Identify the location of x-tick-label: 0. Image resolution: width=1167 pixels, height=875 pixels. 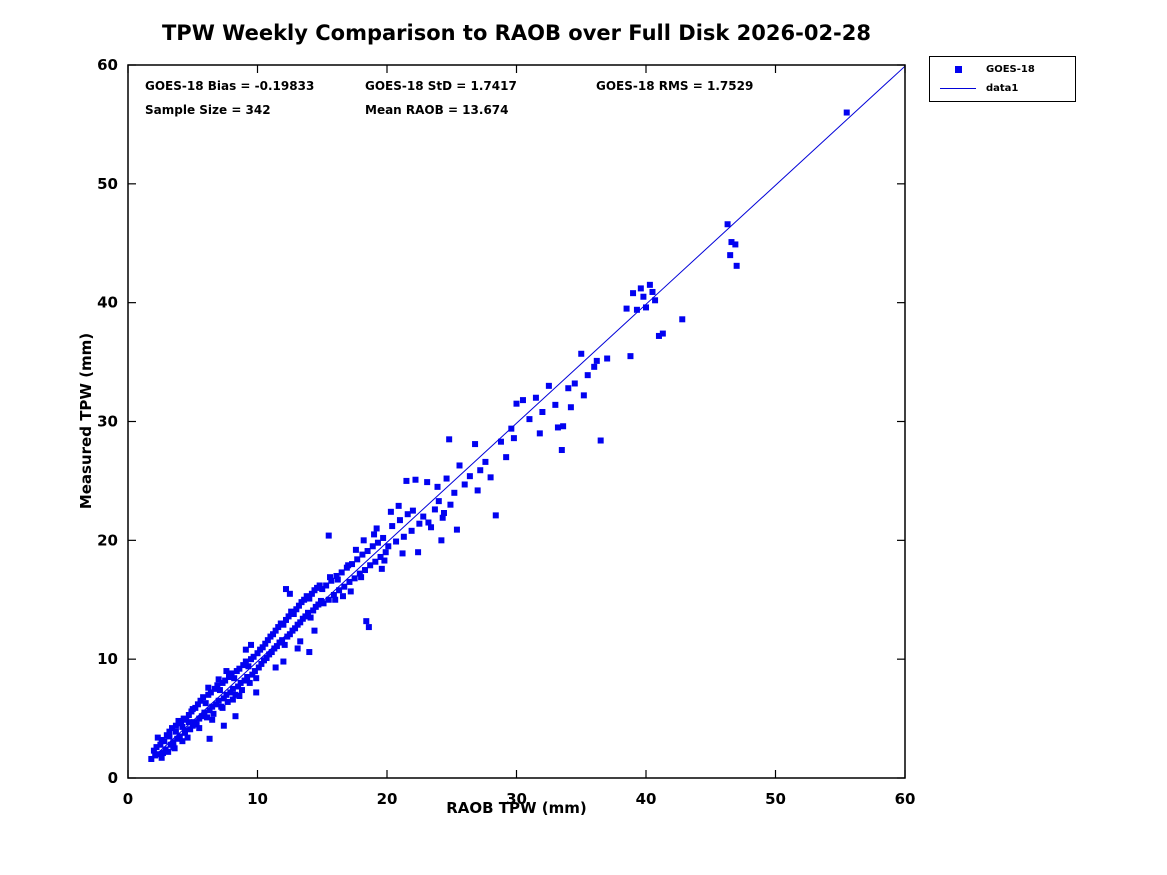
(128, 799).